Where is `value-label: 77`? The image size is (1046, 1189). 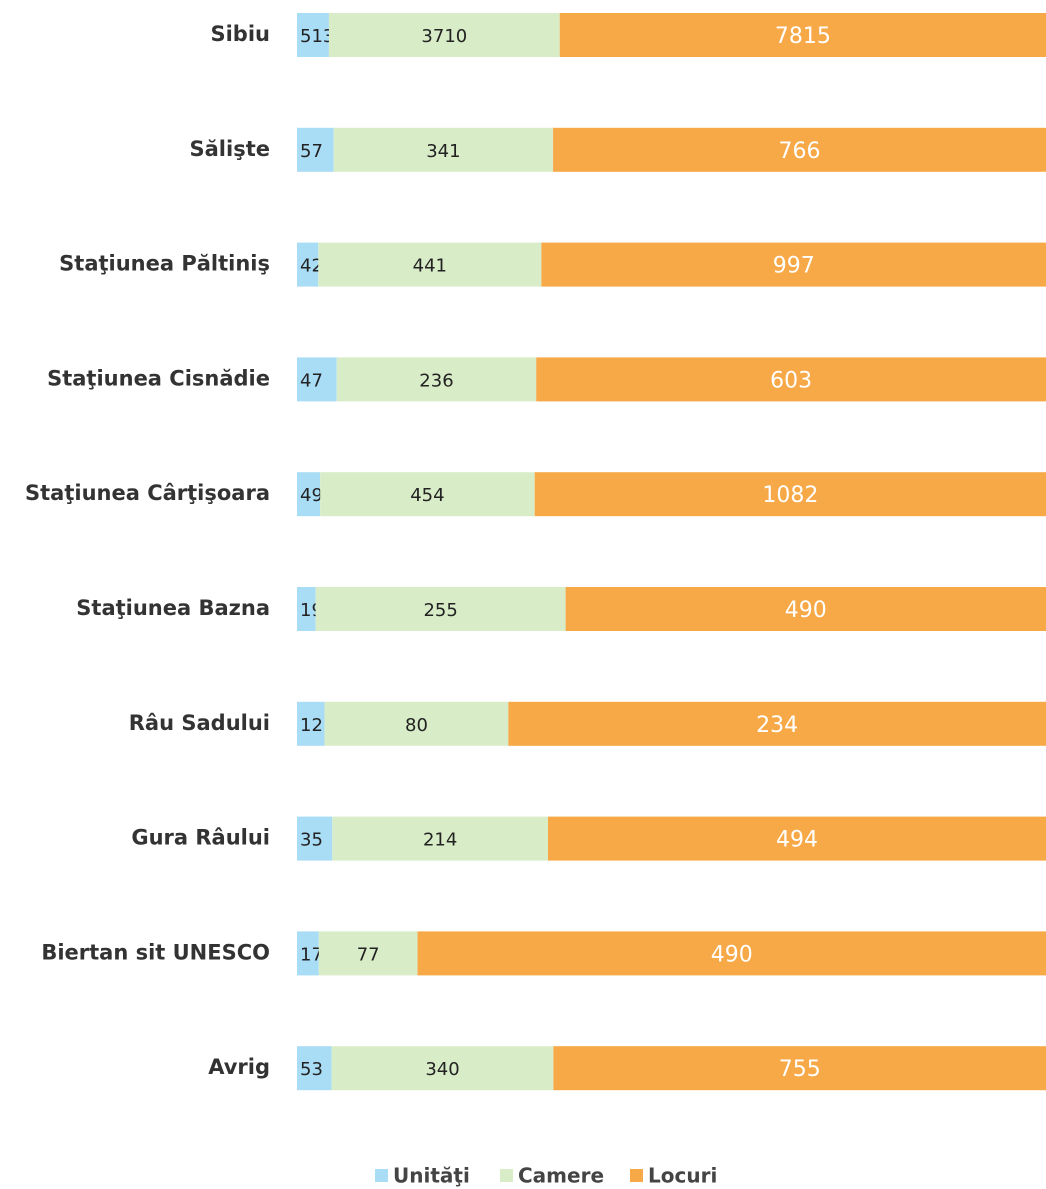
value-label: 77 is located at coordinates (368, 954).